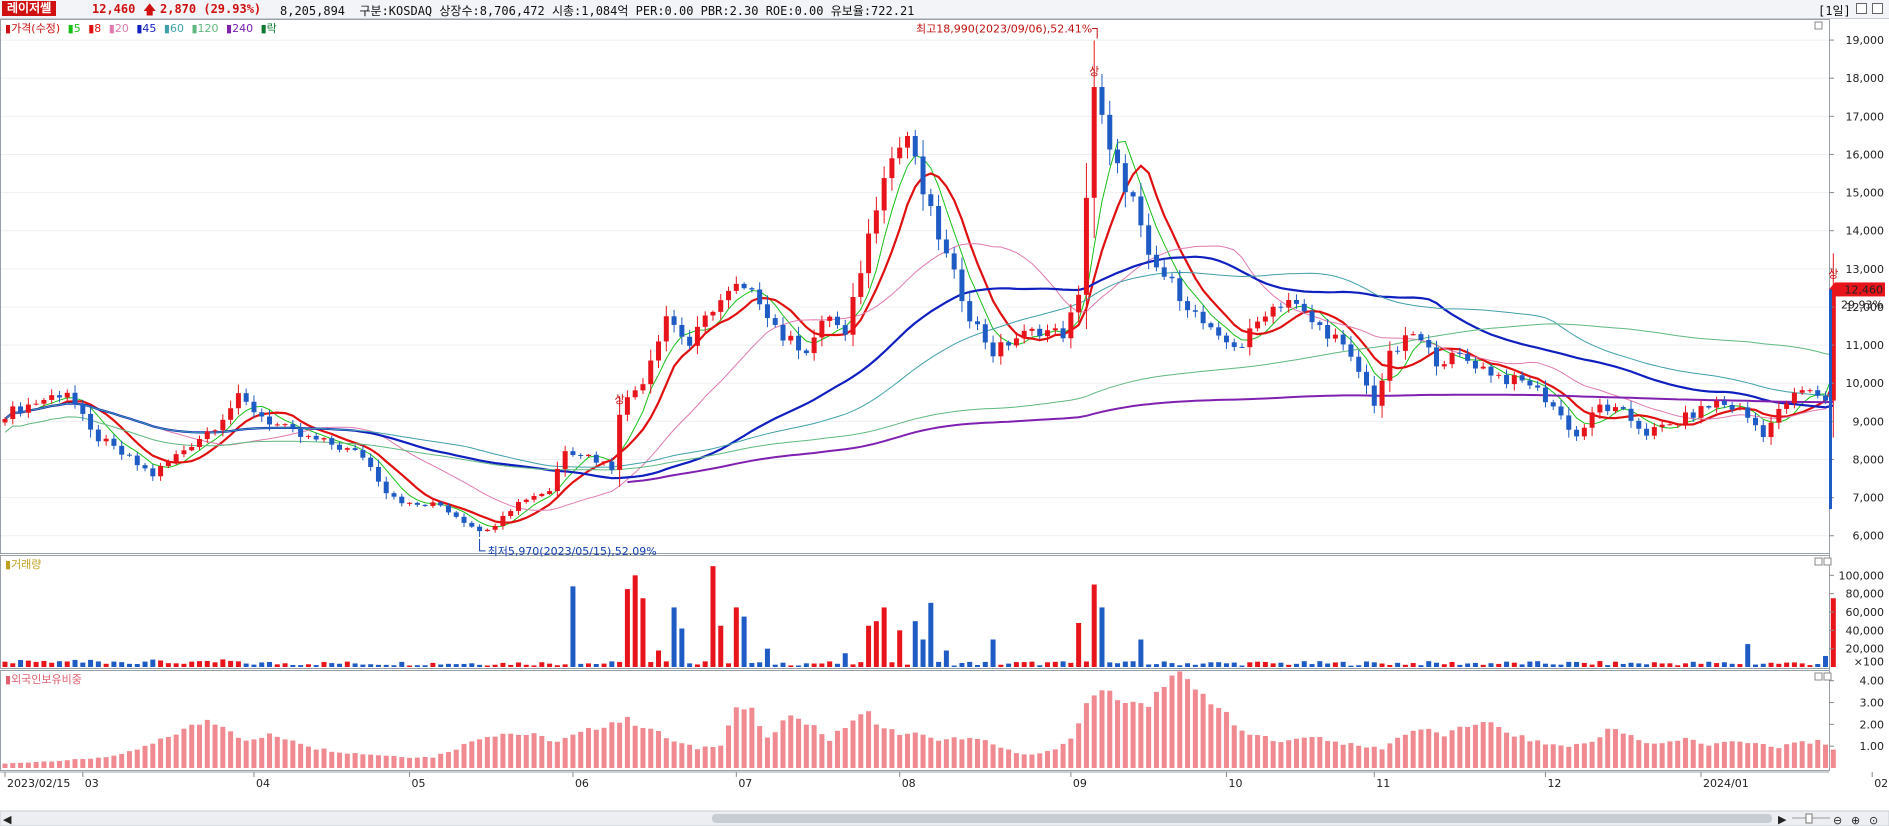 Image resolution: width=1889 pixels, height=826 pixels. Describe the element at coordinates (1782, 819) in the screenshot. I see `scroll-right-icon: ▶` at that location.